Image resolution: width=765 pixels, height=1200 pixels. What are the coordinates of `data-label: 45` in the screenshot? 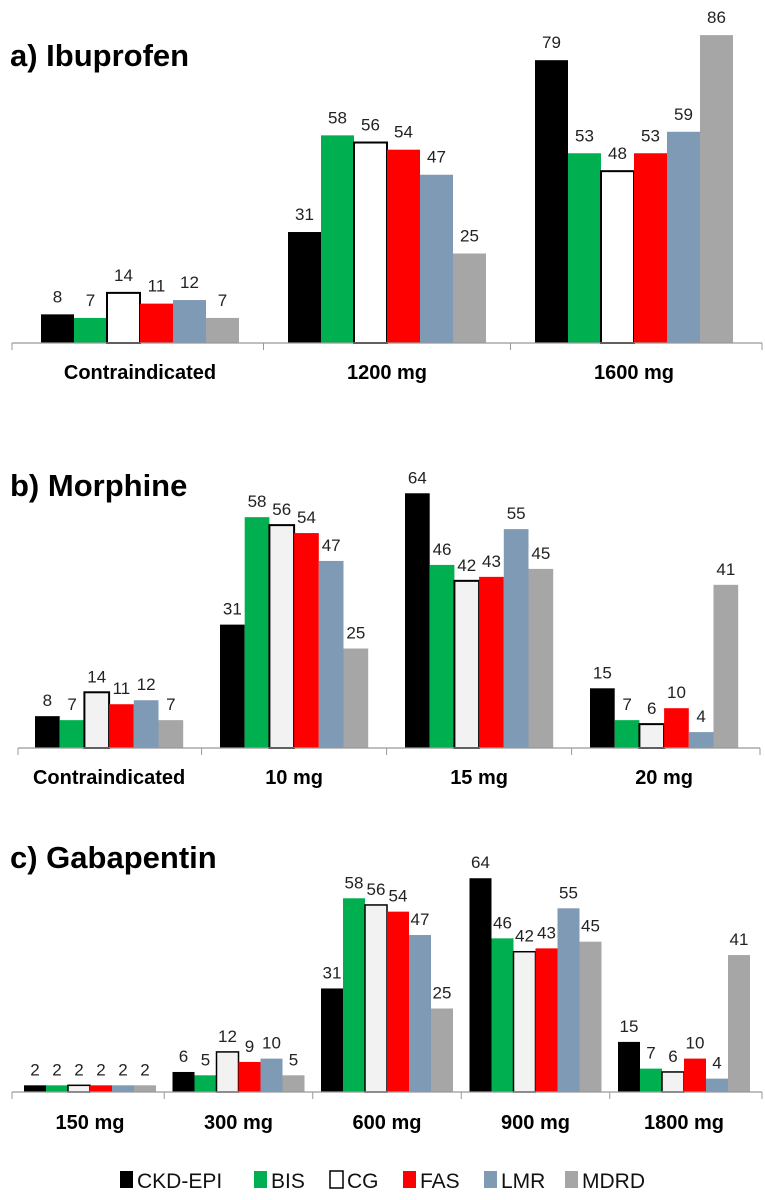 It's located at (540, 553).